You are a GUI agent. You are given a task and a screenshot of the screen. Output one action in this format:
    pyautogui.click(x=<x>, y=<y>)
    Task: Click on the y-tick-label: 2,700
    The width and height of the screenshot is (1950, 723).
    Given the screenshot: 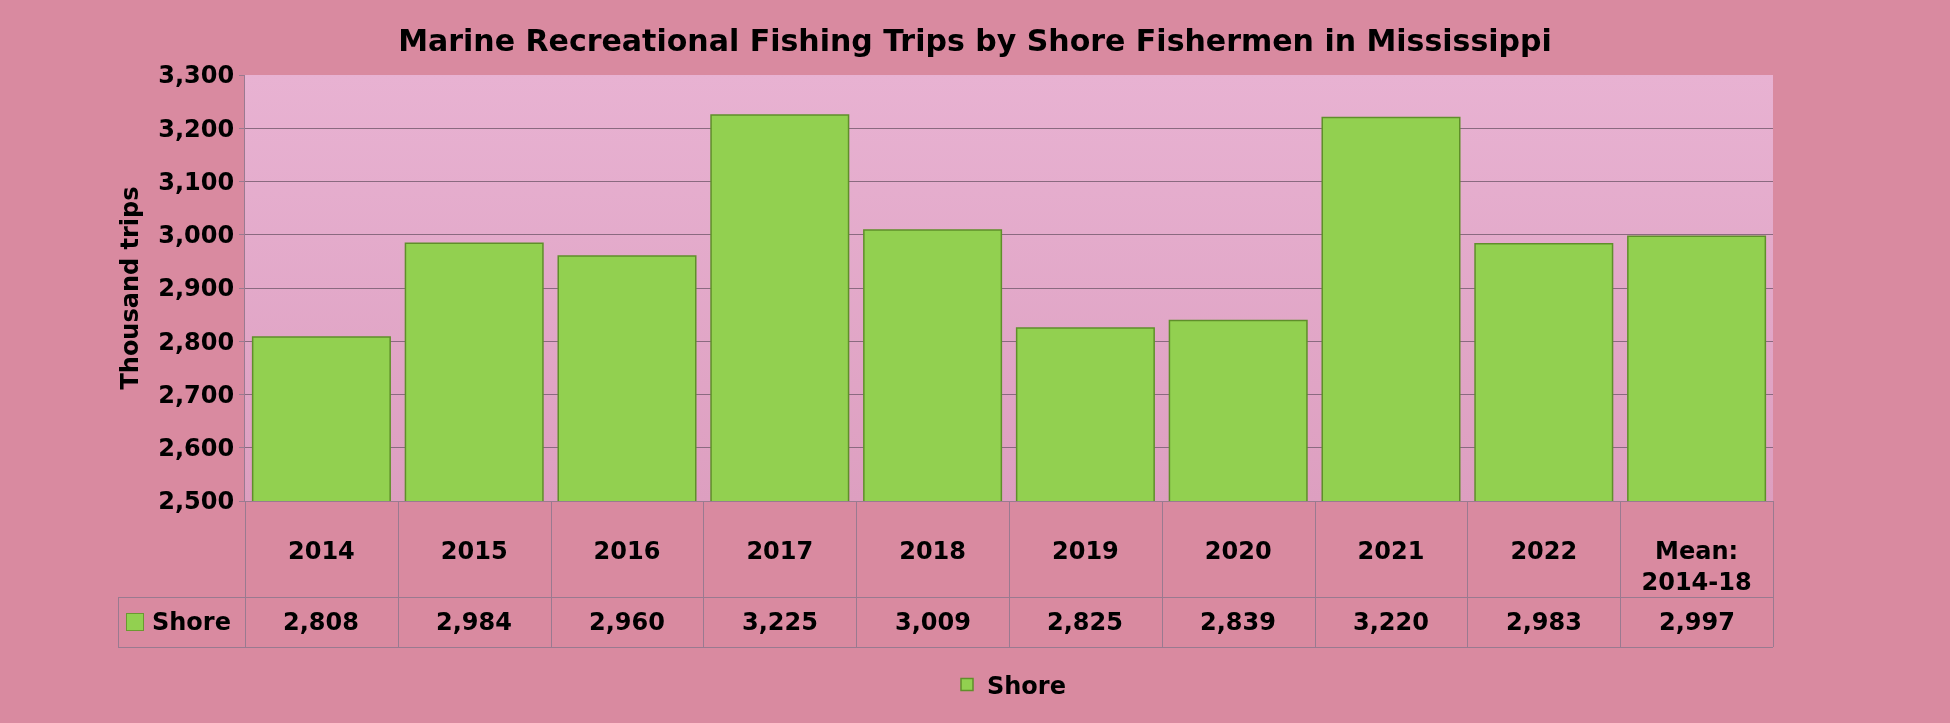 What is the action you would take?
    pyautogui.click(x=196, y=394)
    